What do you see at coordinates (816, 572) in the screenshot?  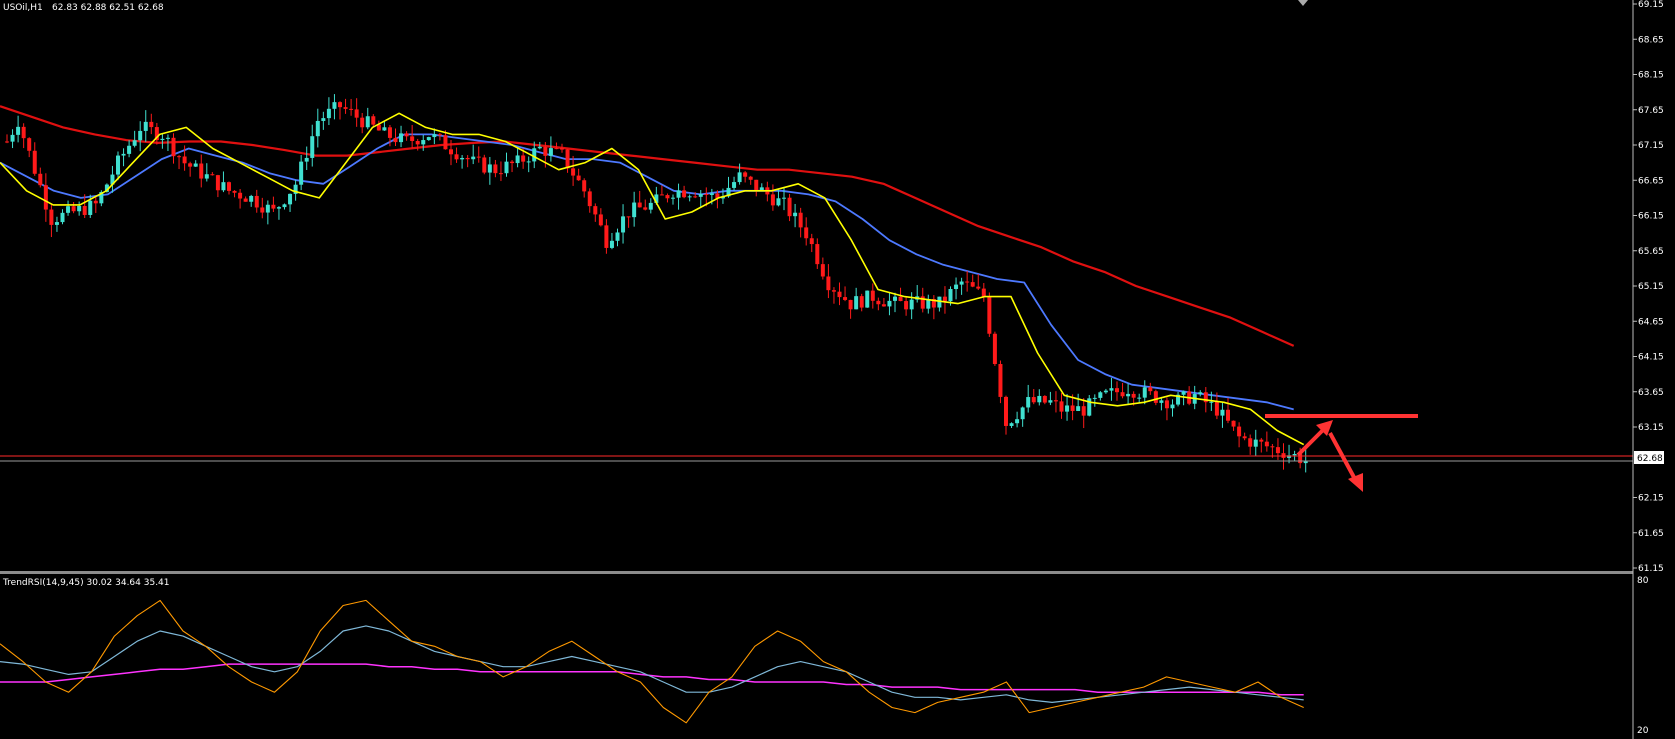 I see `panel-separator` at bounding box center [816, 572].